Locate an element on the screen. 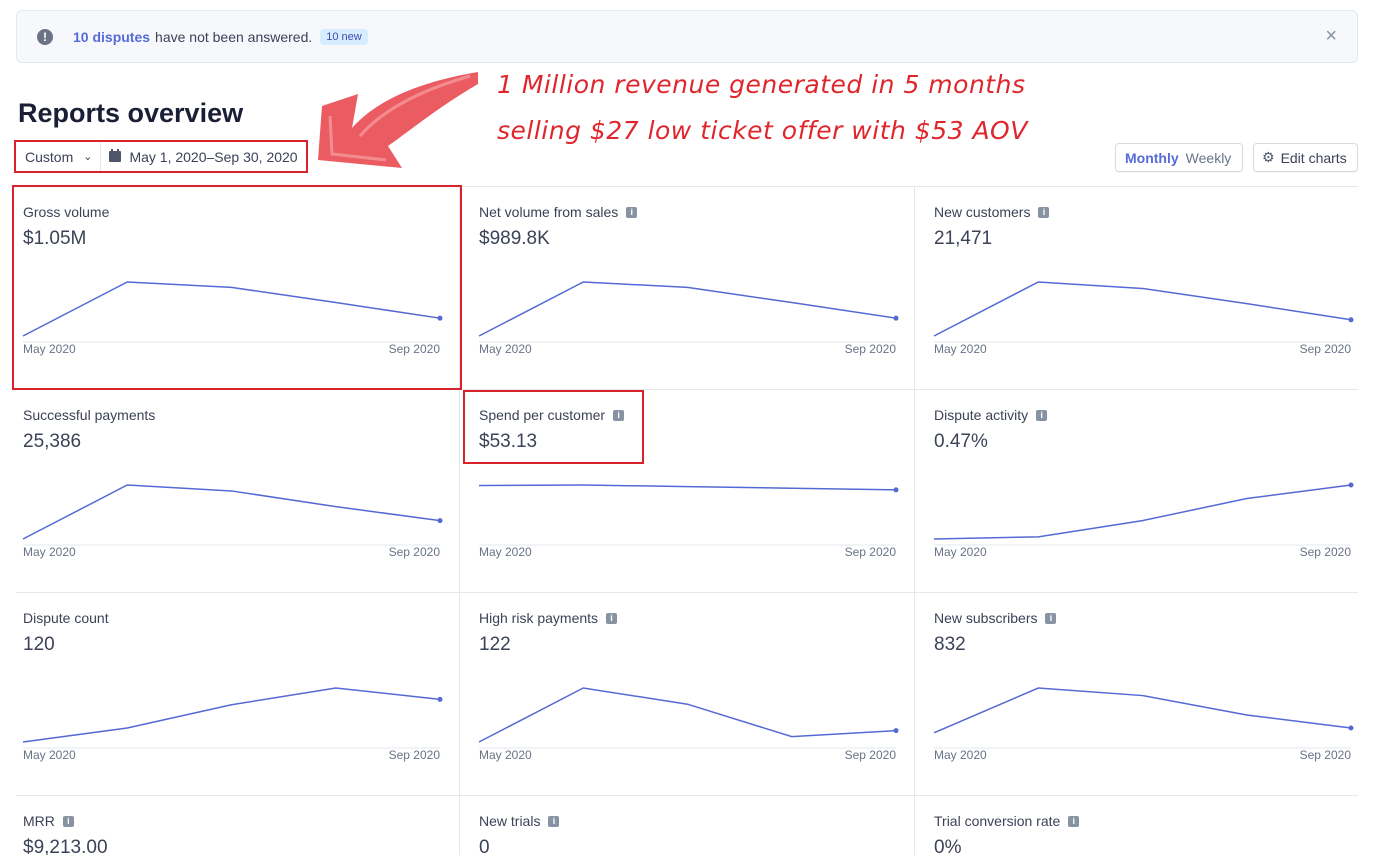 This screenshot has width=1380, height=855. disputes-link: 10 disputes is located at coordinates (112, 36).